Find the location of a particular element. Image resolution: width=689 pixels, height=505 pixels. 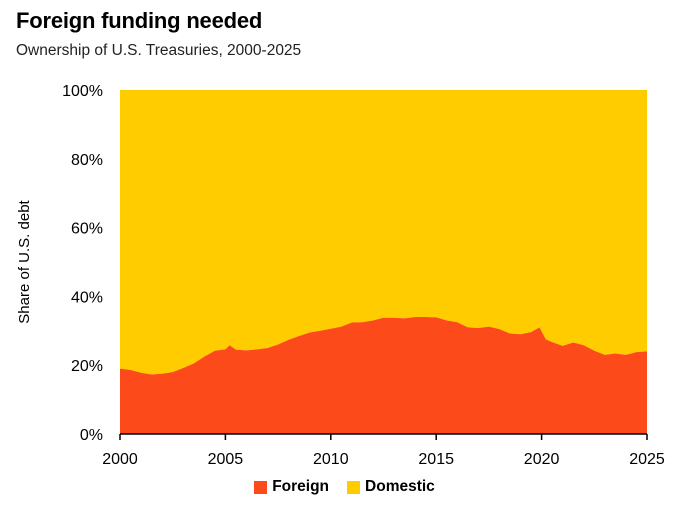

x-tick-label: 2005 is located at coordinates (226, 459).